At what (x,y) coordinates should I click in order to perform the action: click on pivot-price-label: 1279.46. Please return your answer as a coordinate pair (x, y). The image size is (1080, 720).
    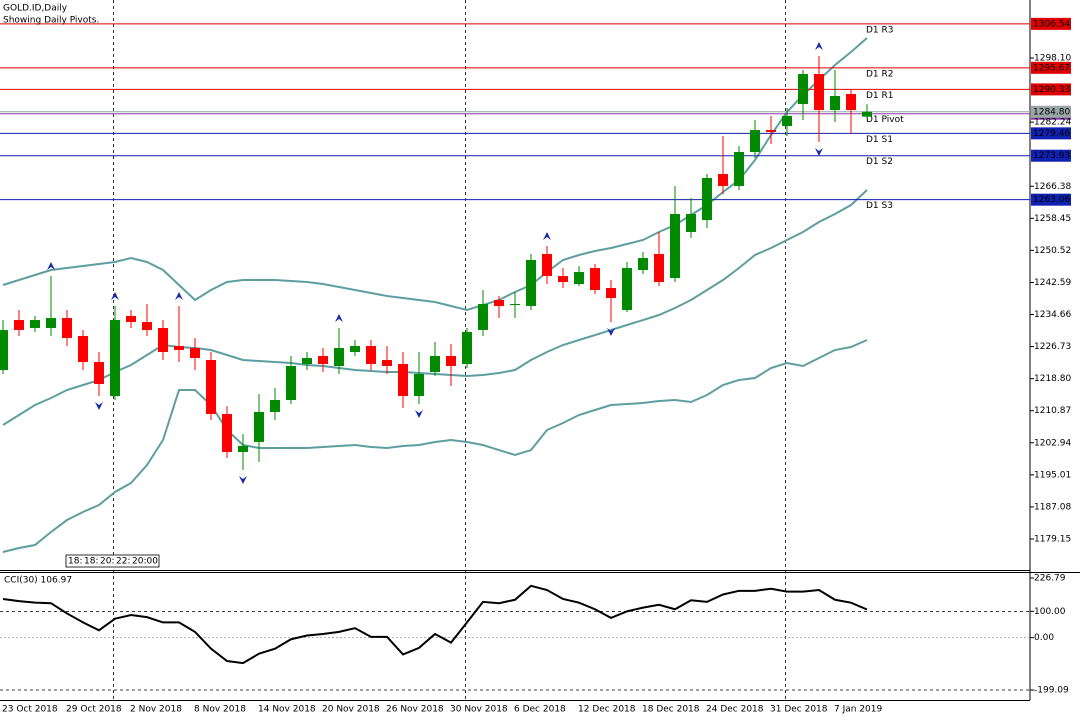
    Looking at the image, I should click on (1051, 134).